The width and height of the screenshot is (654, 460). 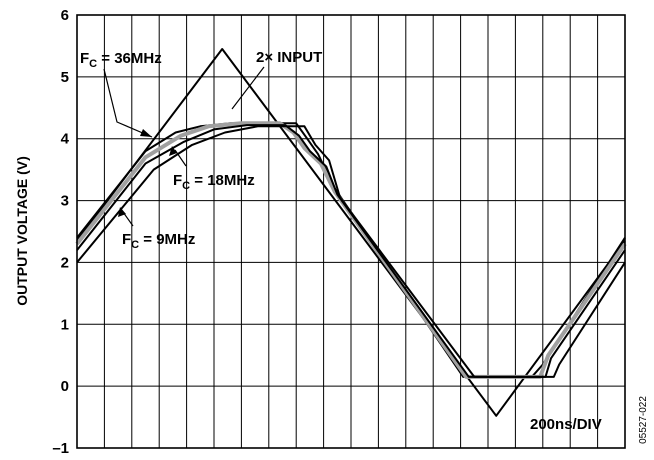 What do you see at coordinates (289, 57) in the screenshot?
I see `annotation-input-label: 2× INPUT` at bounding box center [289, 57].